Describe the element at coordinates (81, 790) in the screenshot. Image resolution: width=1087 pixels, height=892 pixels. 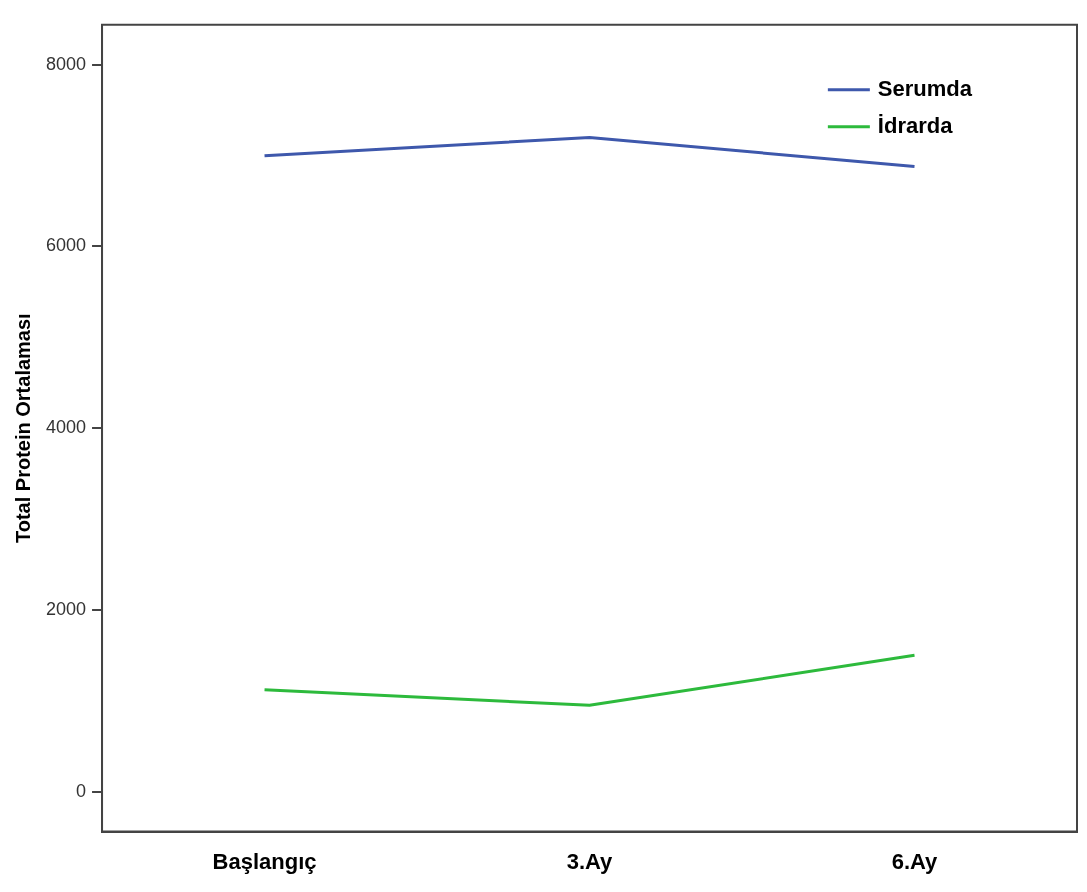
I see `y-tick-label: 0` at that location.